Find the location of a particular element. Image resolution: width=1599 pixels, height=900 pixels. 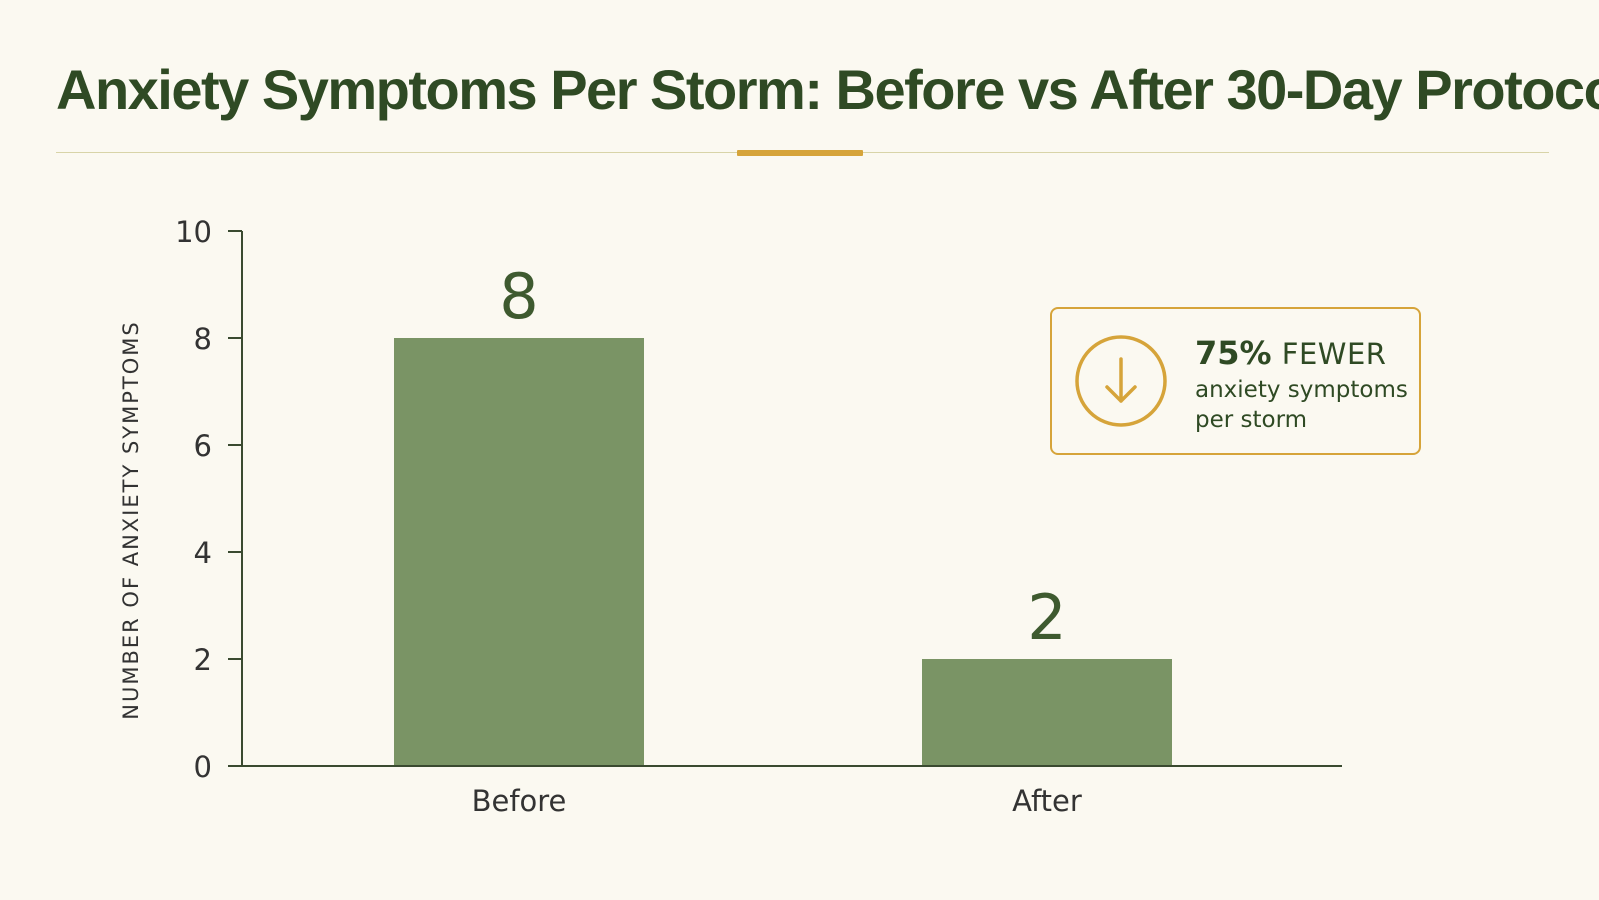

title-accent-bar is located at coordinates (800, 153).